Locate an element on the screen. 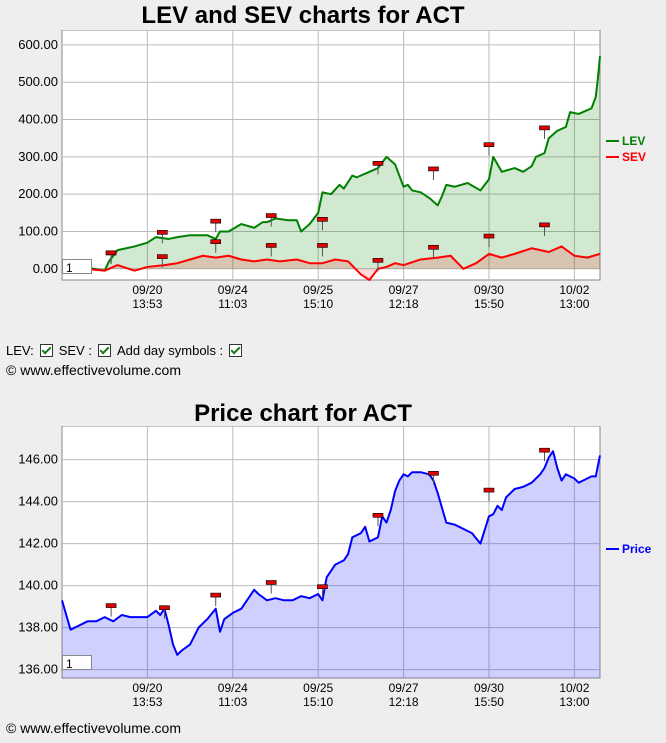 The image size is (666, 743). y-tick-label: 146.00 is located at coordinates (38, 459).